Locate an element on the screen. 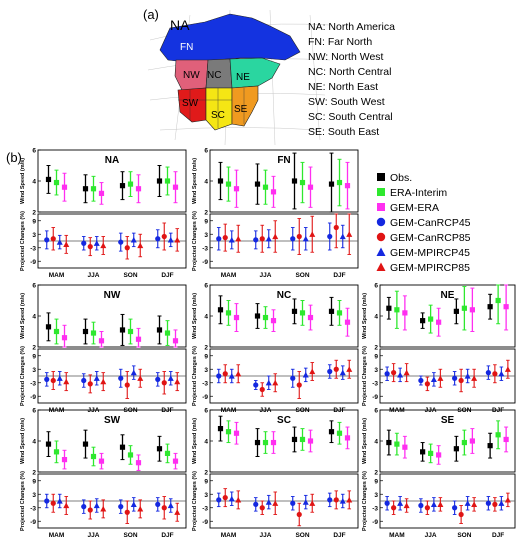 The image size is (525, 550). map-na-label: NA is located at coordinates (180, 25).